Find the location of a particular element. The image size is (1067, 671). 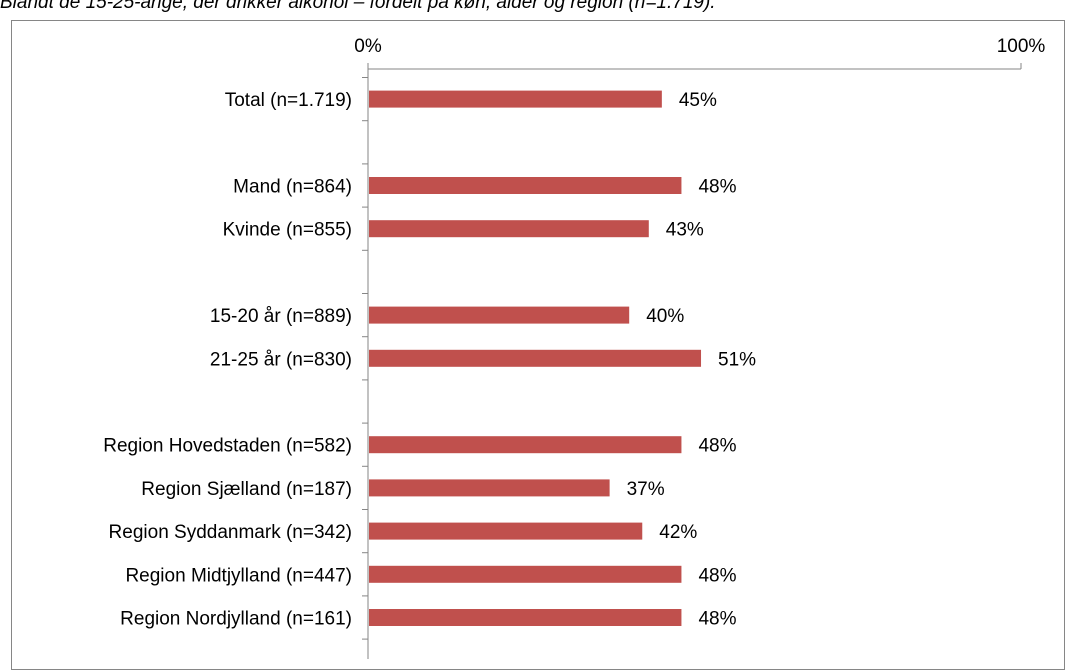

data-label: 37% is located at coordinates (646, 489).